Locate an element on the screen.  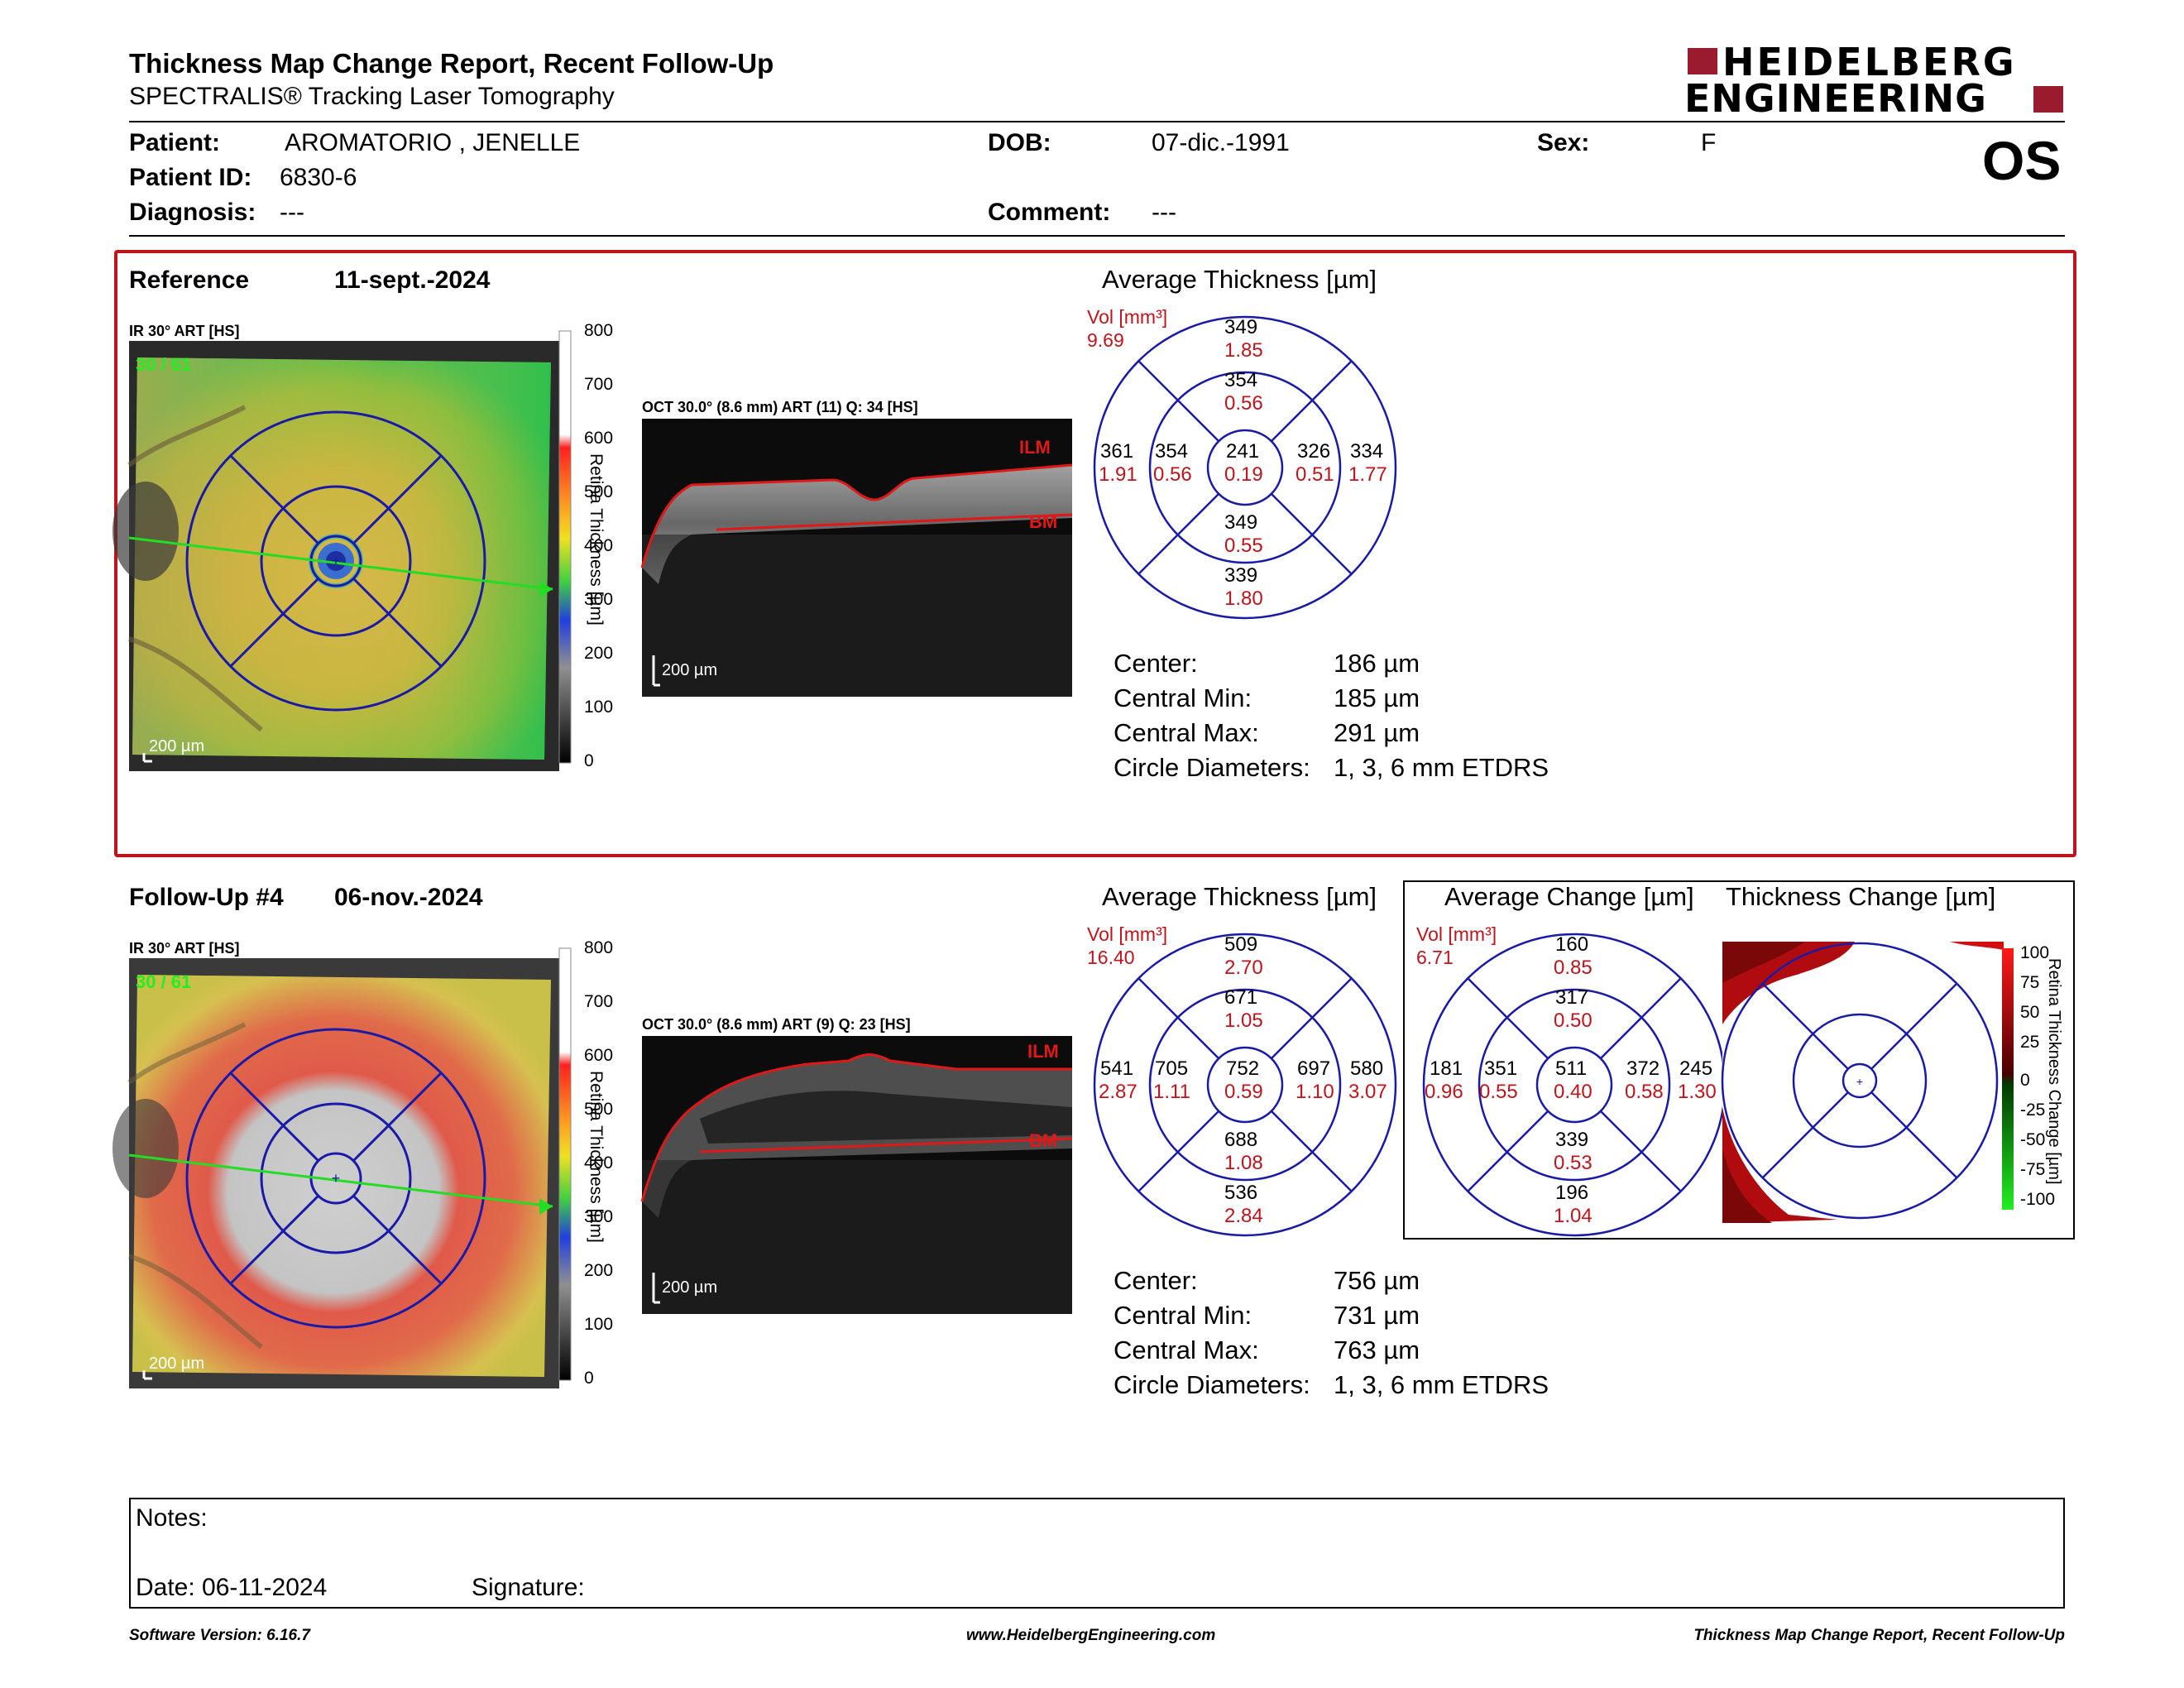
ref-tick-0: 0 is located at coordinates (589, 760).